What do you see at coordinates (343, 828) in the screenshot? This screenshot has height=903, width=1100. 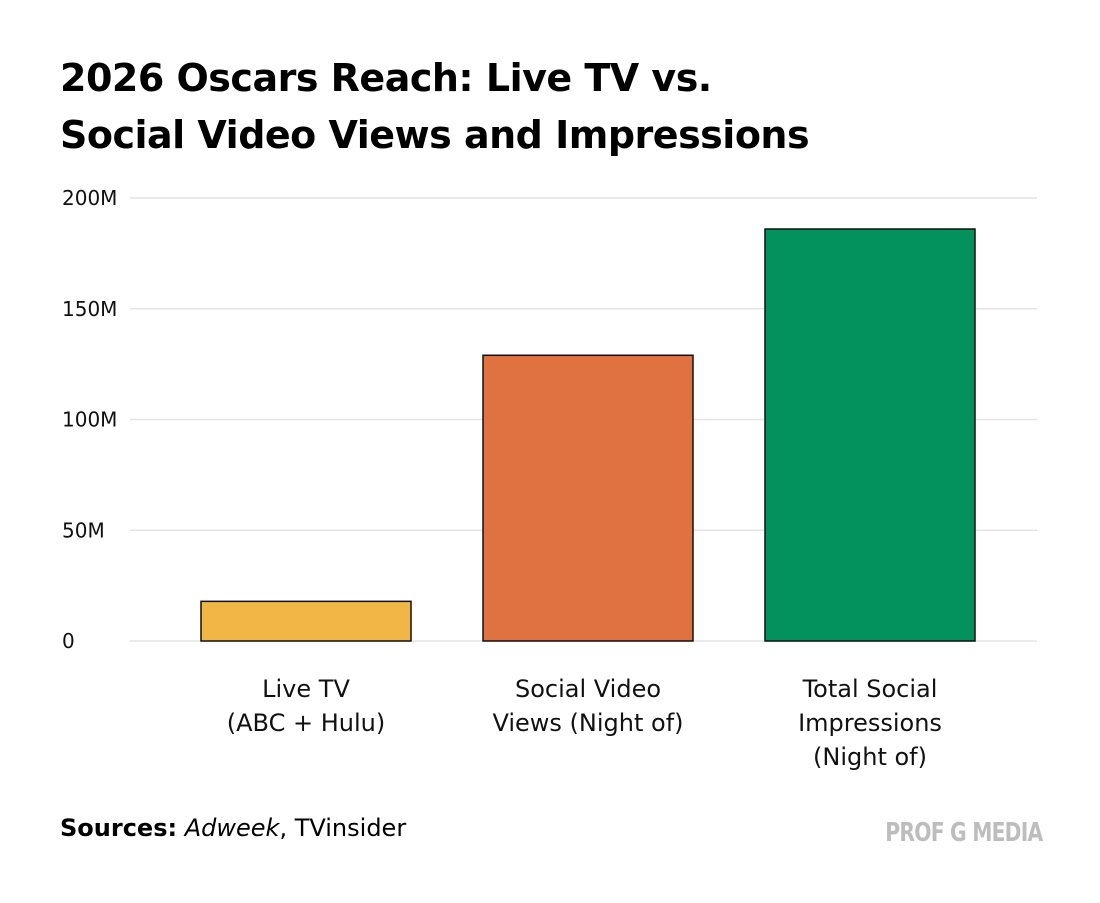 I see `source-tvinsider: , TVinsider` at bounding box center [343, 828].